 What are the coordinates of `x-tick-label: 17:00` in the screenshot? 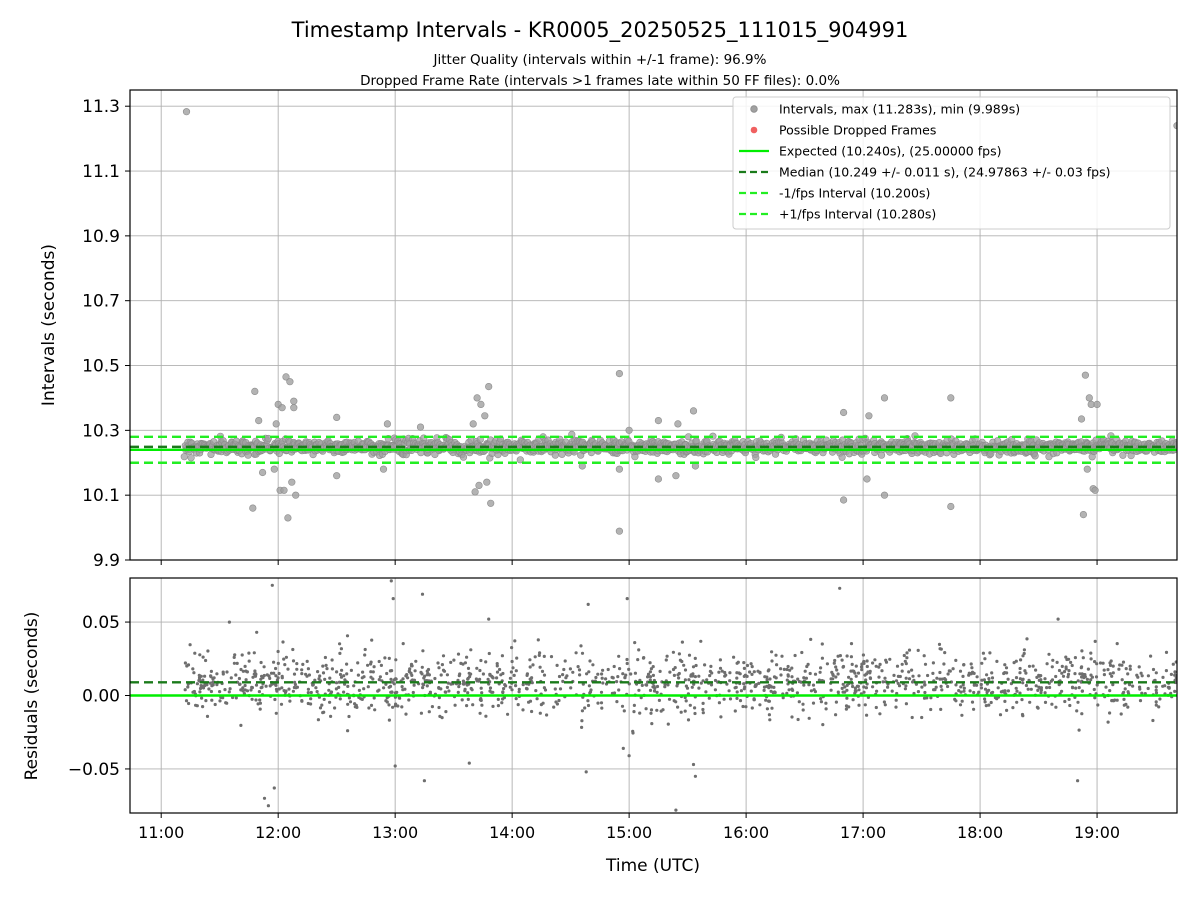 It's located at (863, 832).